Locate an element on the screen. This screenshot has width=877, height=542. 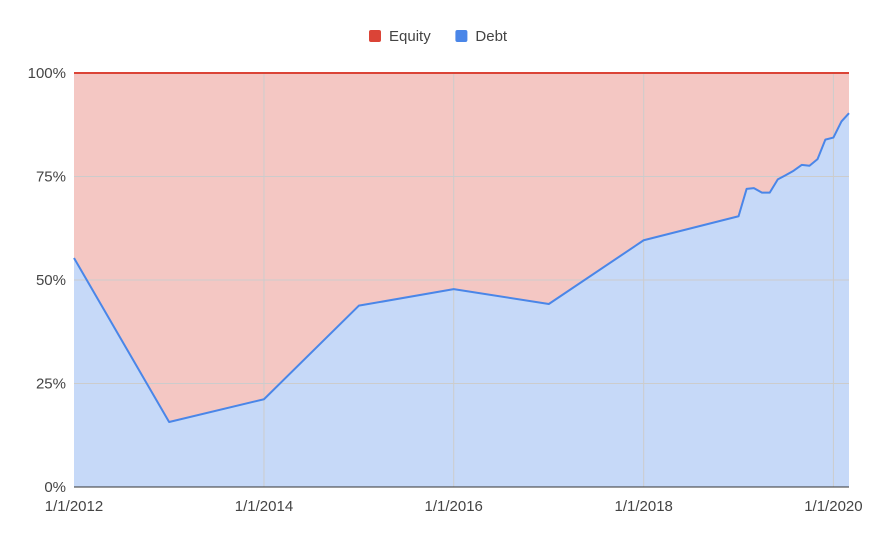
legend-swatch-equity is located at coordinates (375, 36).